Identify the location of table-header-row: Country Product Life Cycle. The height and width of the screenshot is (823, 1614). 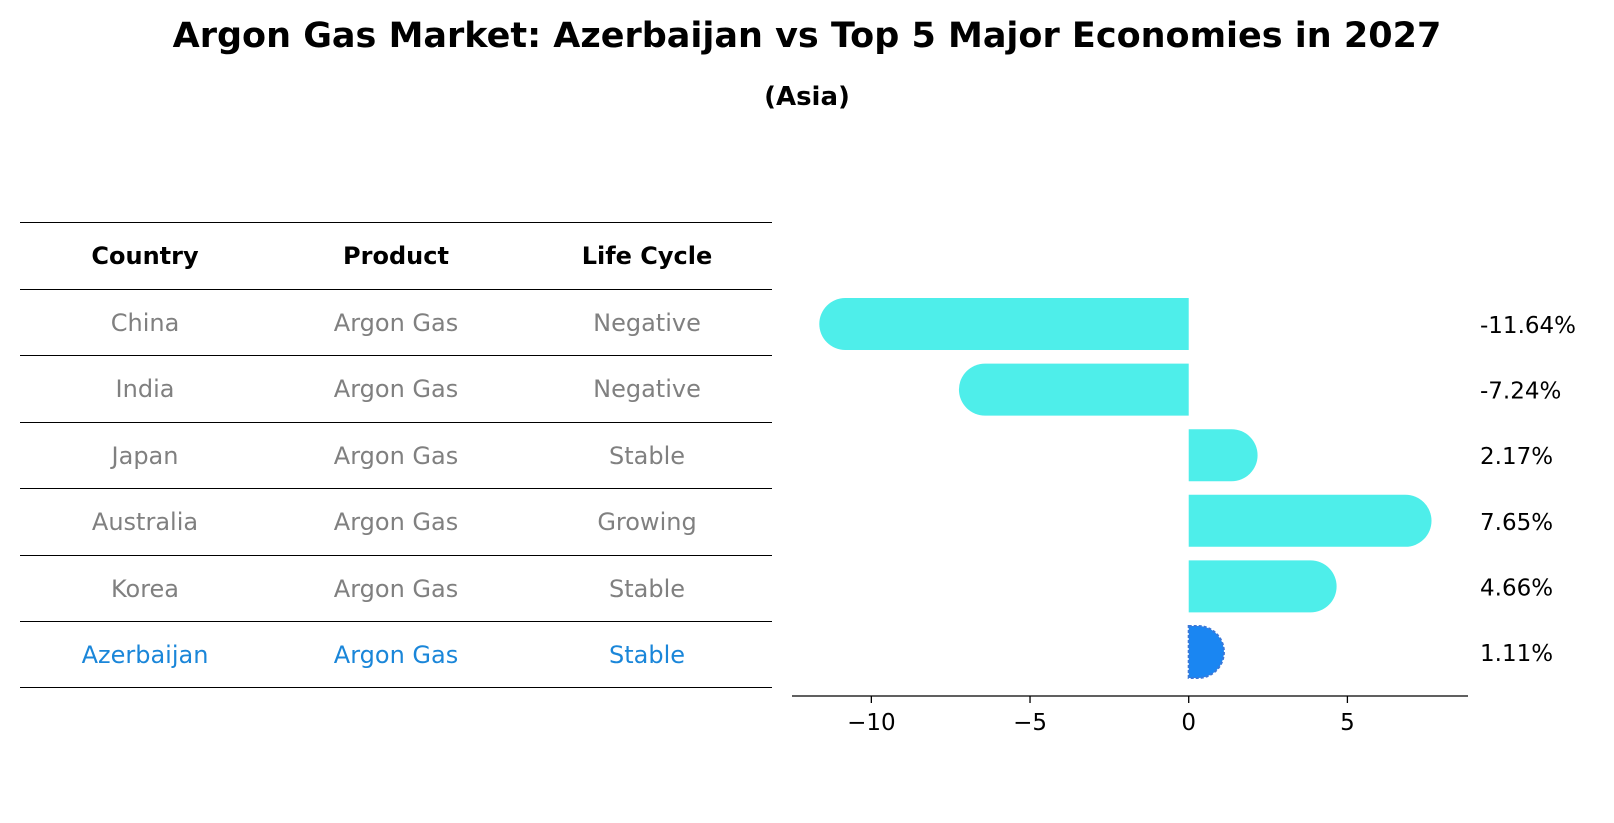
(396, 255).